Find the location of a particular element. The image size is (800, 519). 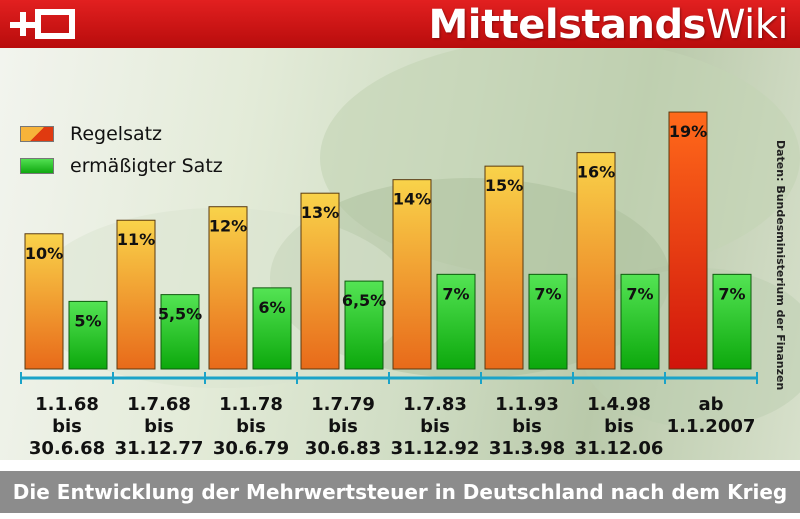

x-tick-label-1-2: 31.12.77 is located at coordinates (159, 448).